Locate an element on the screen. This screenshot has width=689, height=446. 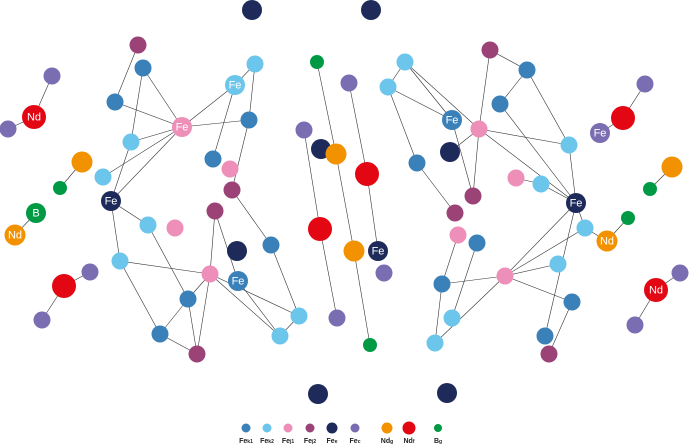
atom-fe-j2 is located at coordinates (138, 45).